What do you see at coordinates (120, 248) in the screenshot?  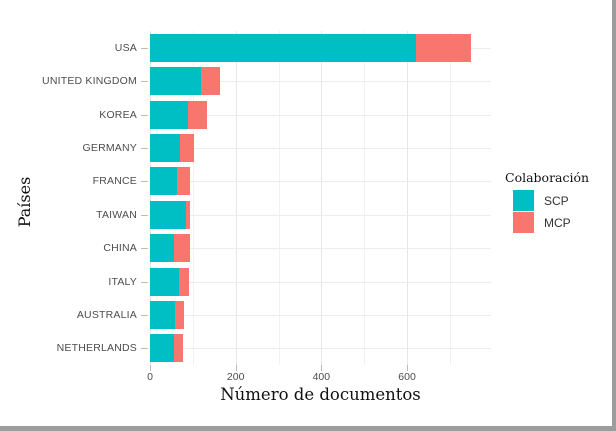 I see `y-axis-label: CHINA` at bounding box center [120, 248].